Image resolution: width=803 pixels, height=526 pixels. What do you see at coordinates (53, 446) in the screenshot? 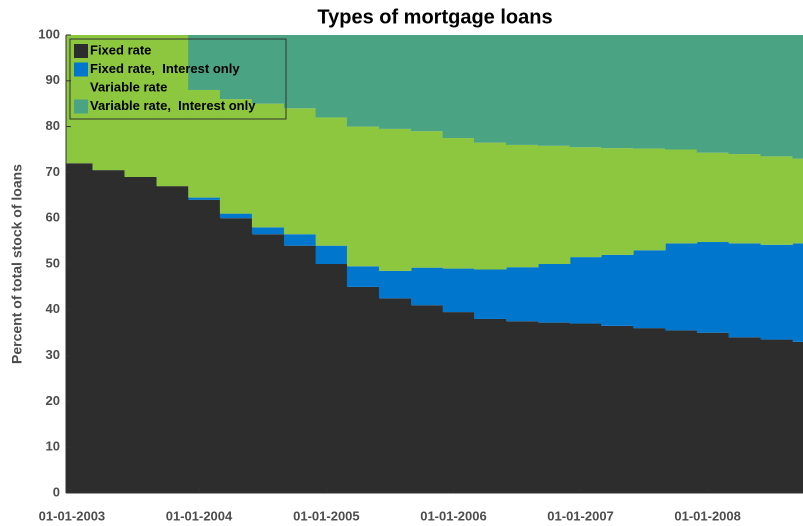
I see `y-tick-label: 10` at bounding box center [53, 446].